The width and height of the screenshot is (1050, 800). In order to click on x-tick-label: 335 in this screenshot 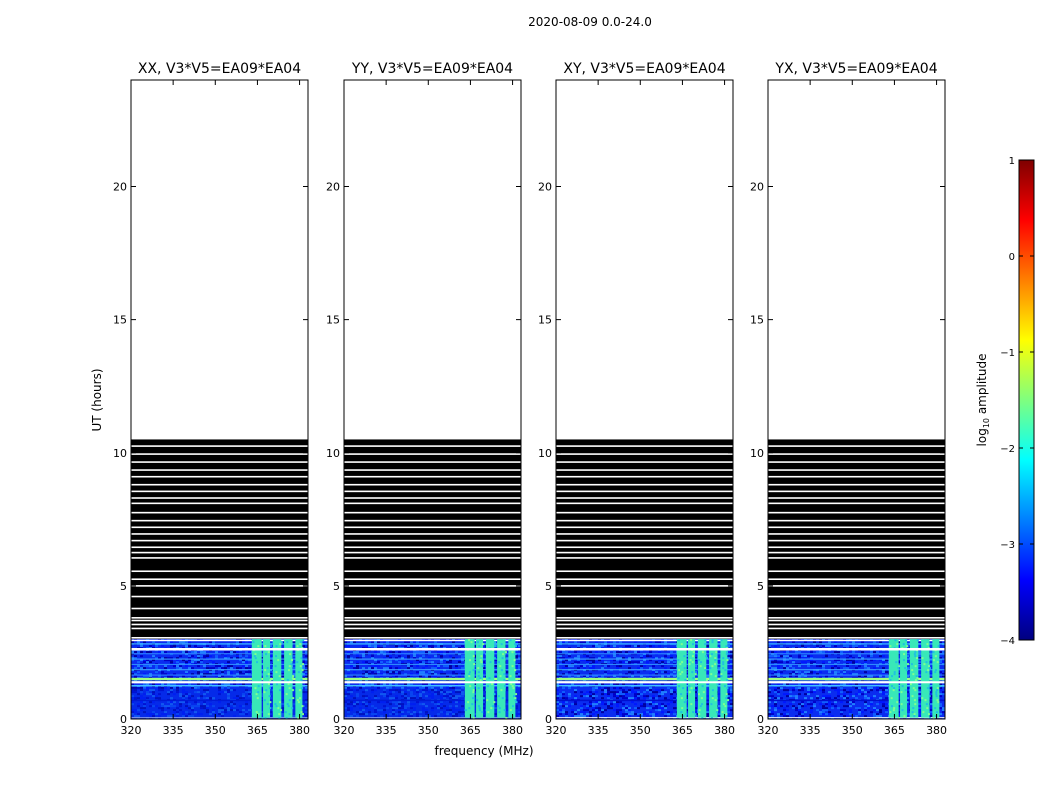, I will do `click(386, 730)`.